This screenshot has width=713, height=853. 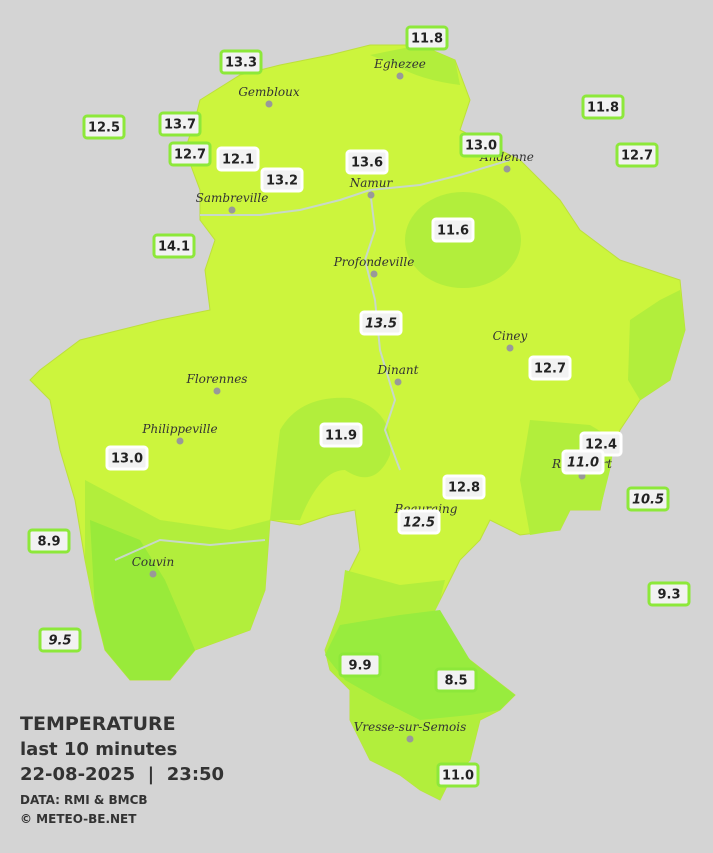 I want to click on station-temp: 8.5, so click(x=455, y=681).